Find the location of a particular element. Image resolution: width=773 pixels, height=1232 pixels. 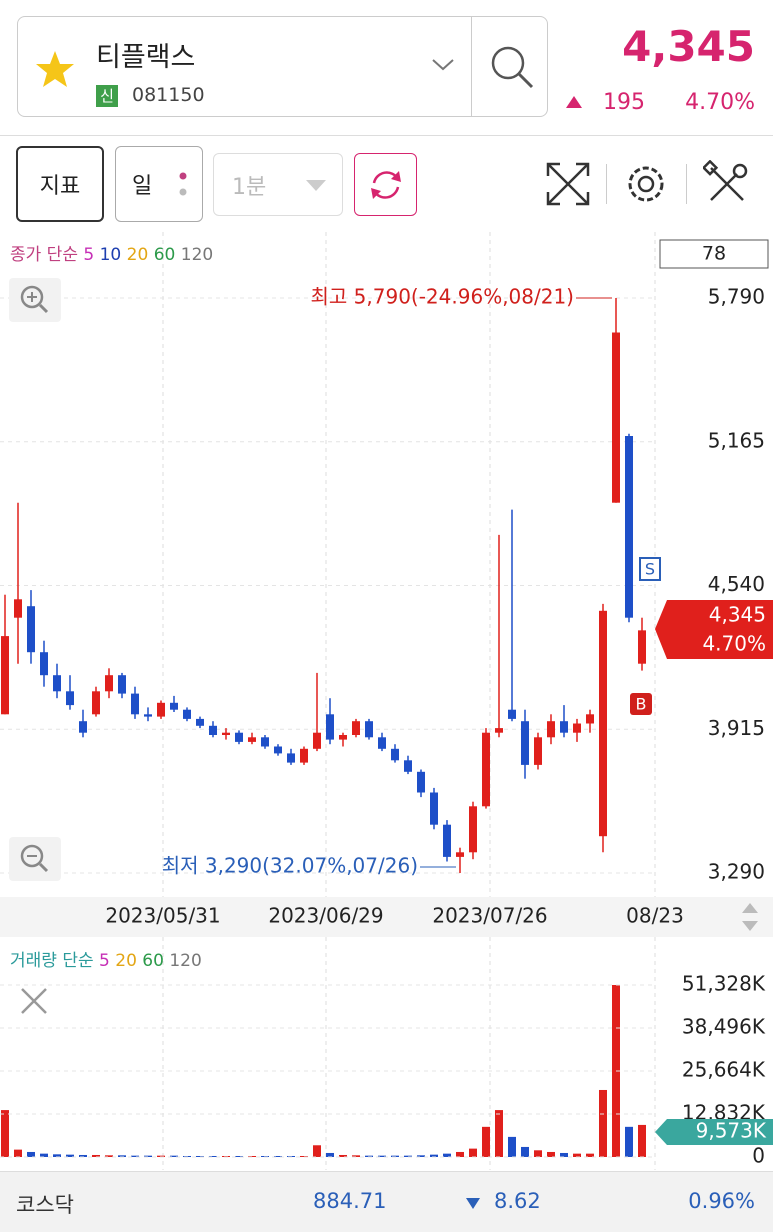

close-icon is located at coordinates (34, 1001).